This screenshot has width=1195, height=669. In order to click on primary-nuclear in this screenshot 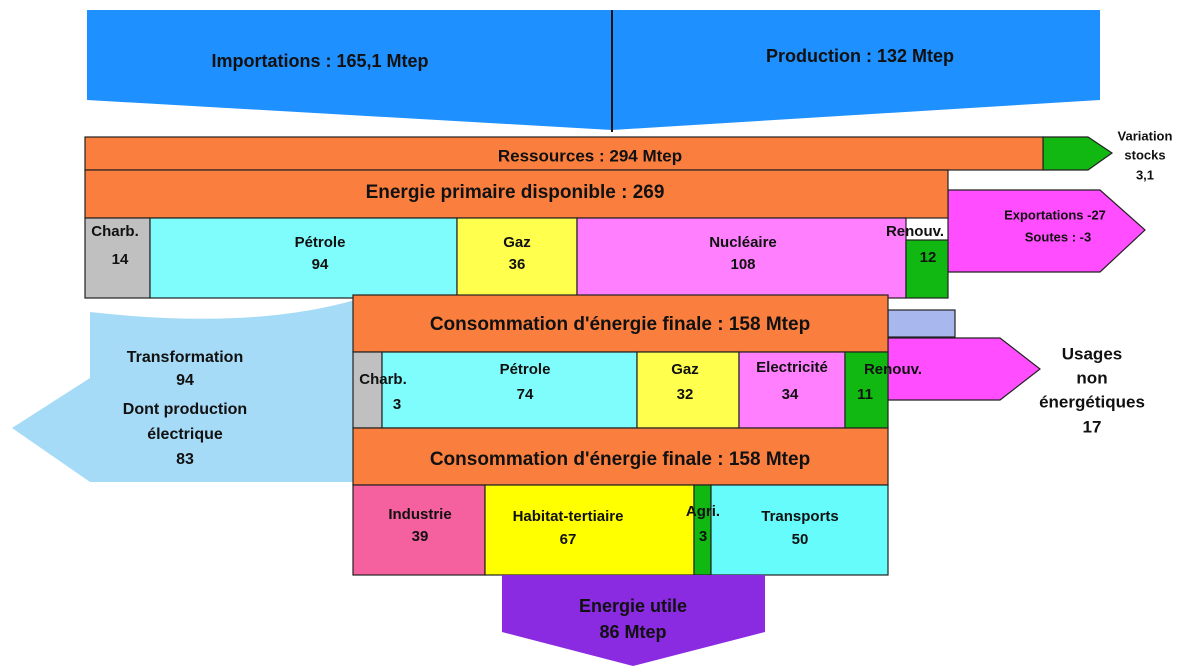, I will do `click(741, 258)`.